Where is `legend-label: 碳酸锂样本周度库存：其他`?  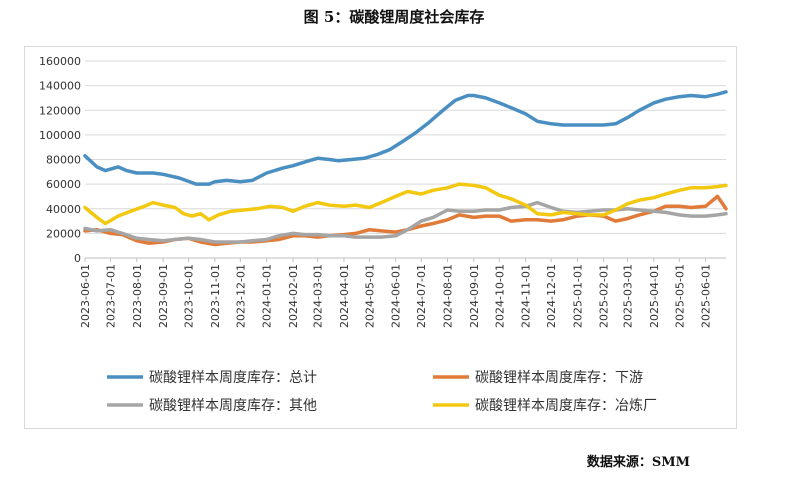 legend-label: 碳酸锂样本周度库存：其他 is located at coordinates (233, 406).